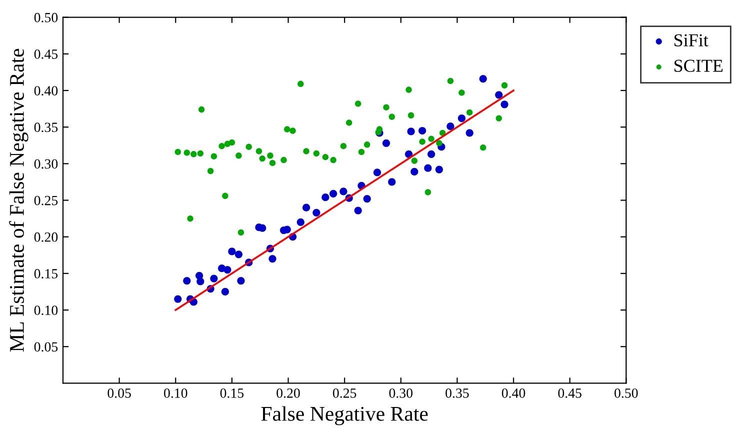 This screenshot has width=741, height=433. Describe the element at coordinates (46, 201) in the screenshot. I see `y-tick-label: 0.25` at that location.